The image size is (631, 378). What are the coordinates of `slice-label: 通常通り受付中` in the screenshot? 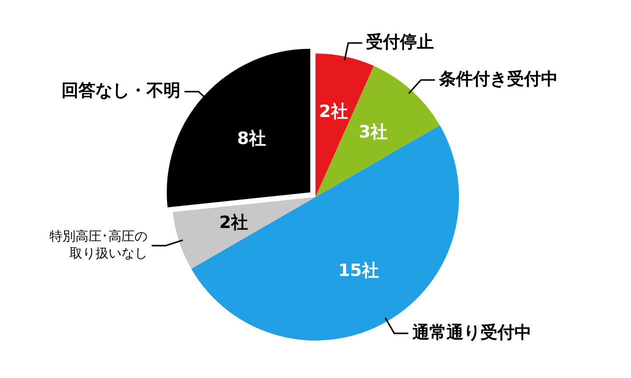 It's located at (471, 332).